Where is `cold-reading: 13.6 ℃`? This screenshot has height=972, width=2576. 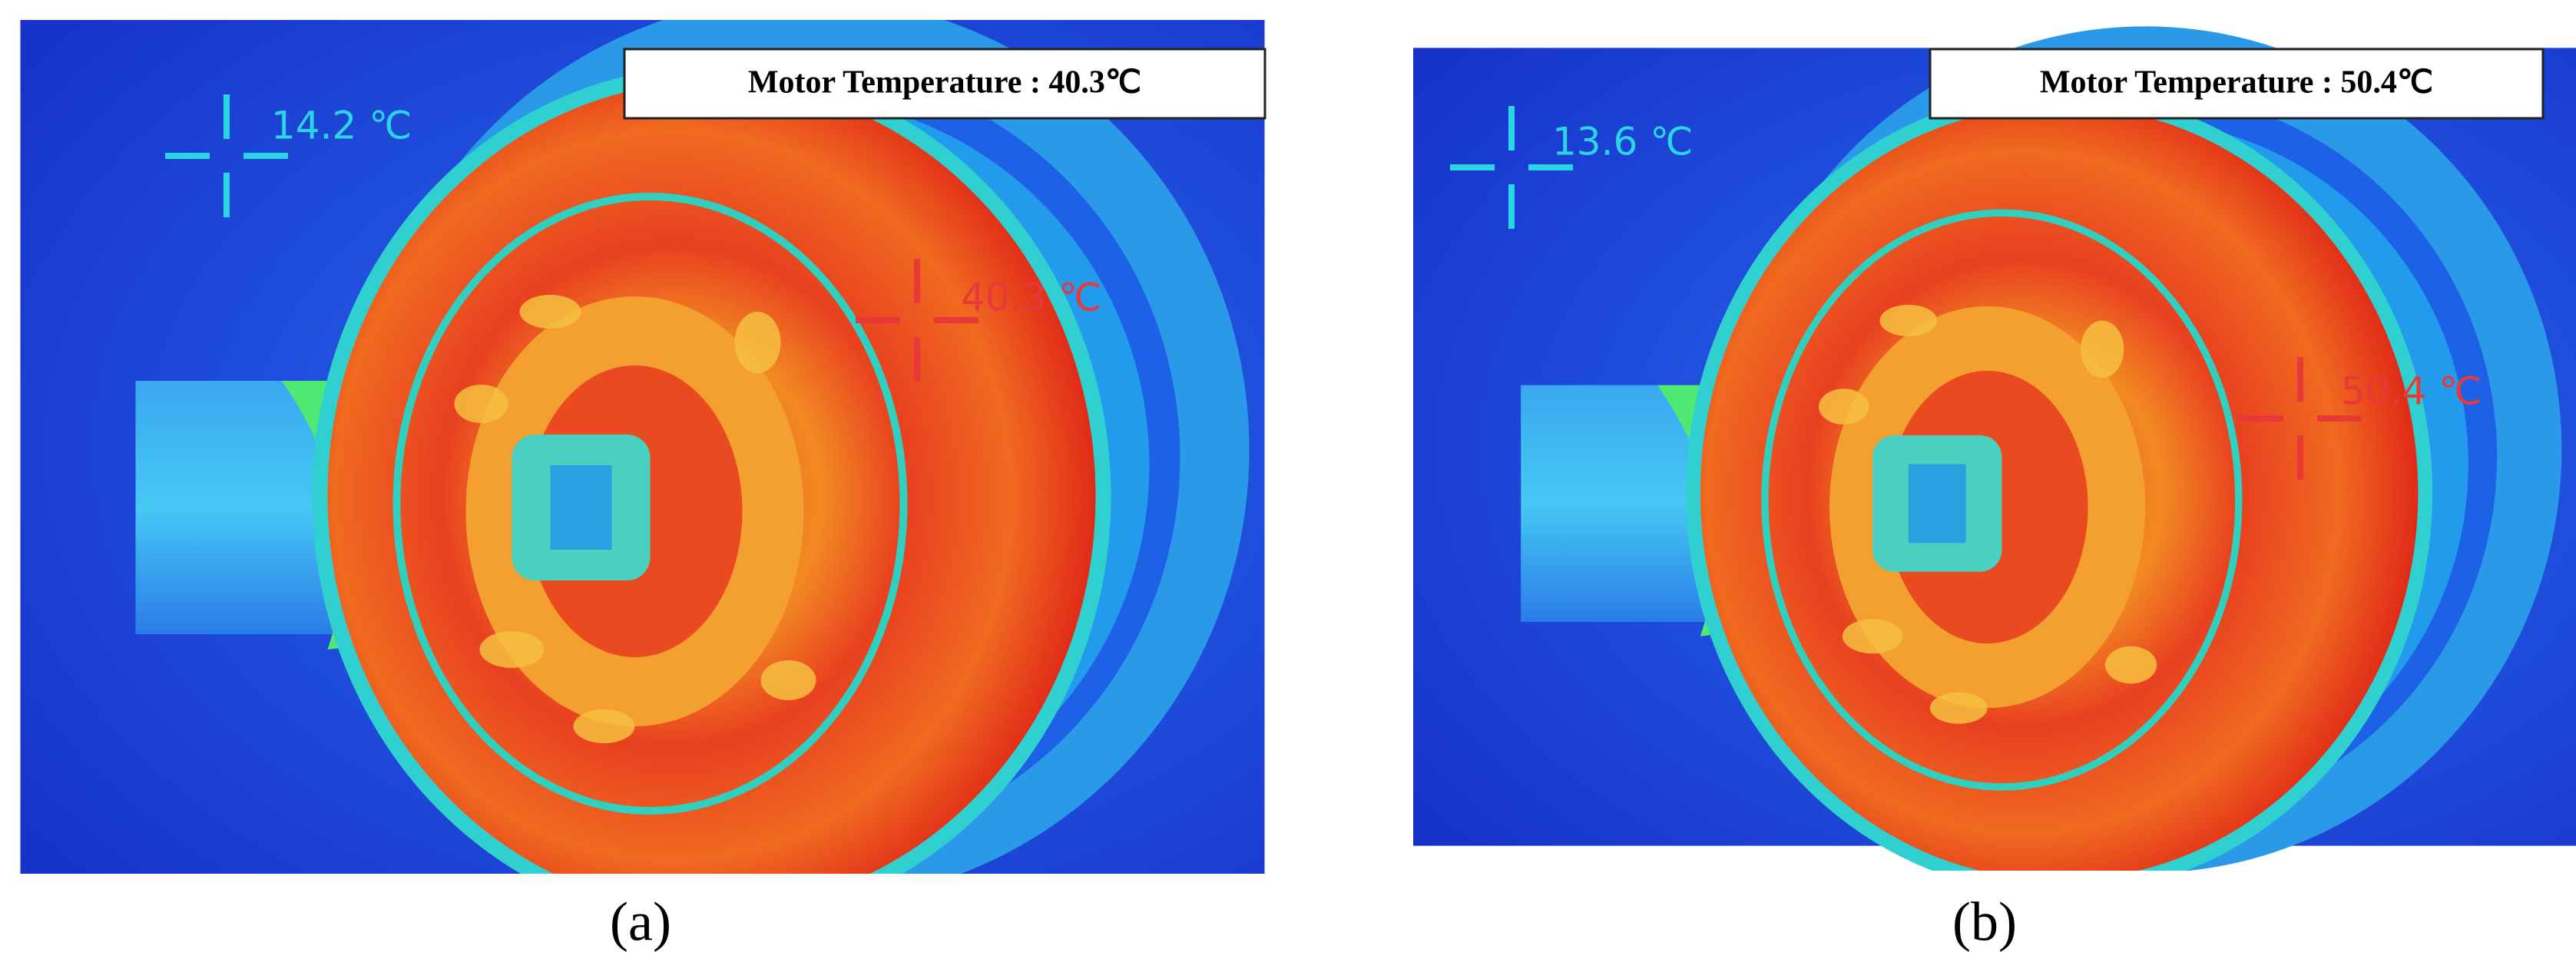 cold-reading: 13.6 ℃ is located at coordinates (1623, 142).